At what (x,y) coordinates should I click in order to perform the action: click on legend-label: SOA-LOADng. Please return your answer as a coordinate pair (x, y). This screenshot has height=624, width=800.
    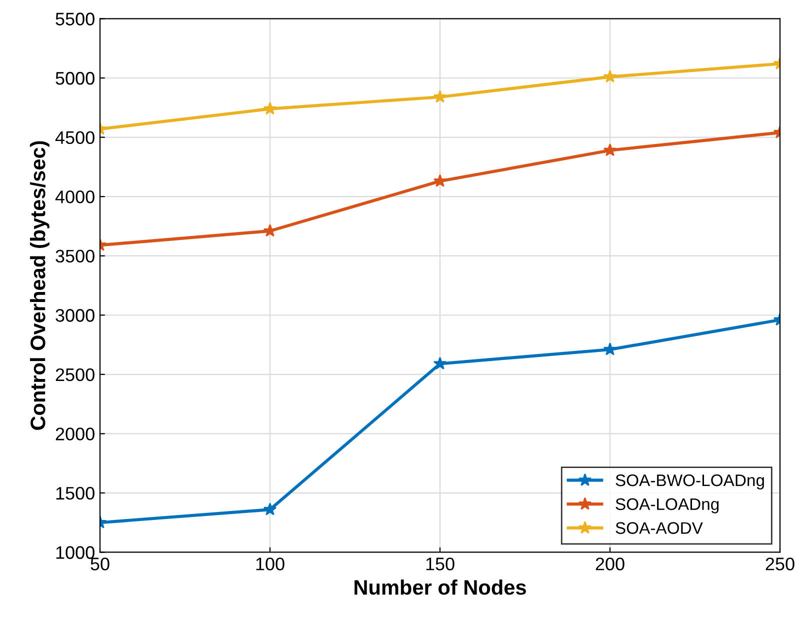
    Looking at the image, I should click on (667, 506).